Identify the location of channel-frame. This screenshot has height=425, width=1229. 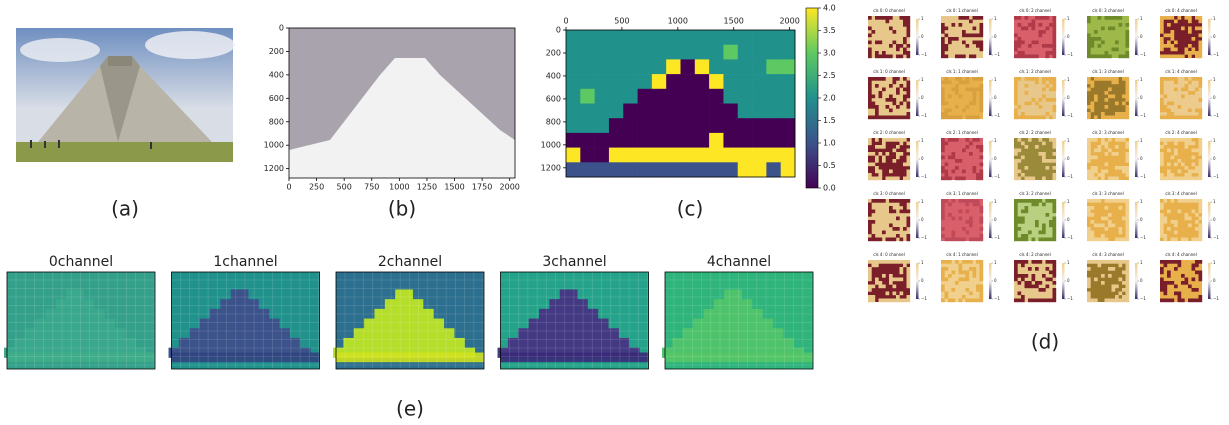
(410, 320).